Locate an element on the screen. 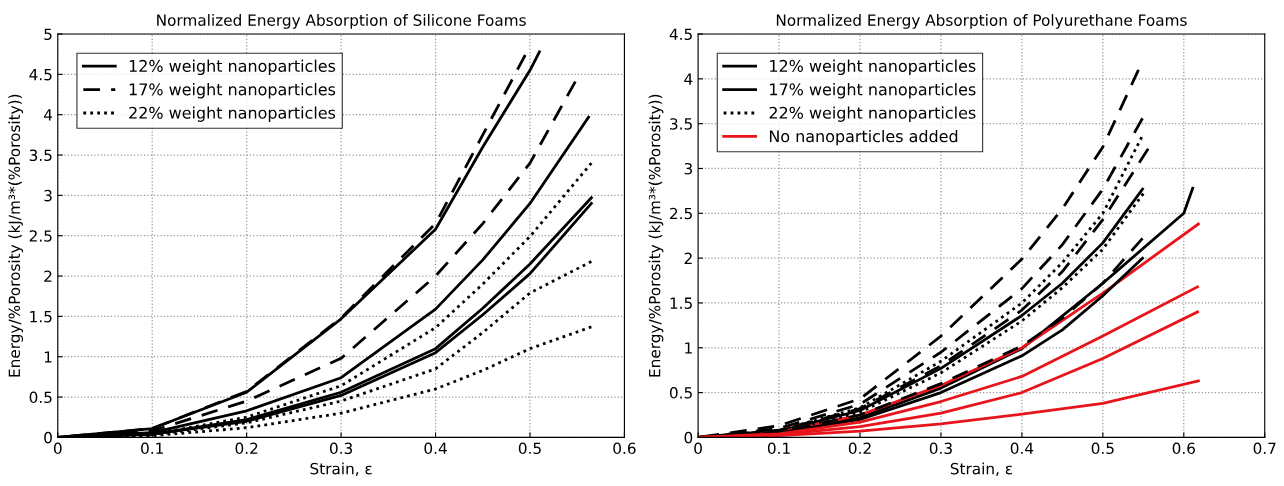 The width and height of the screenshot is (1284, 486). y-tick-label: 5 is located at coordinates (48, 34).